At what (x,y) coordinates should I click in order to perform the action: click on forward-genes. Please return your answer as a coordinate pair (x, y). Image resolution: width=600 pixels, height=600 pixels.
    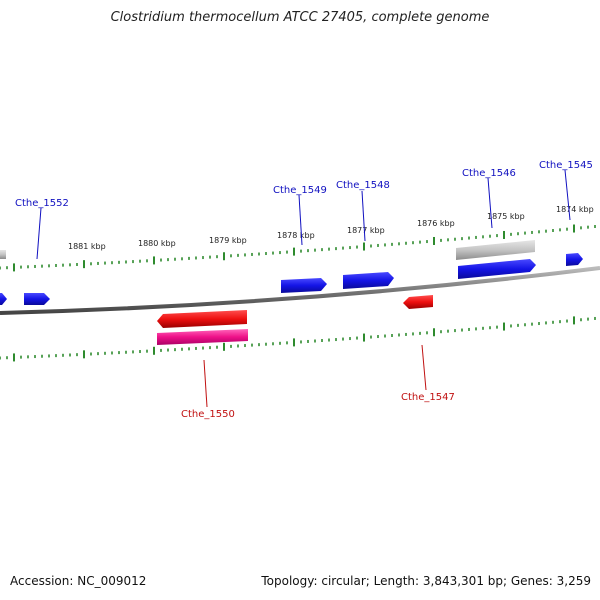
    Looking at the image, I should click on (291, 279).